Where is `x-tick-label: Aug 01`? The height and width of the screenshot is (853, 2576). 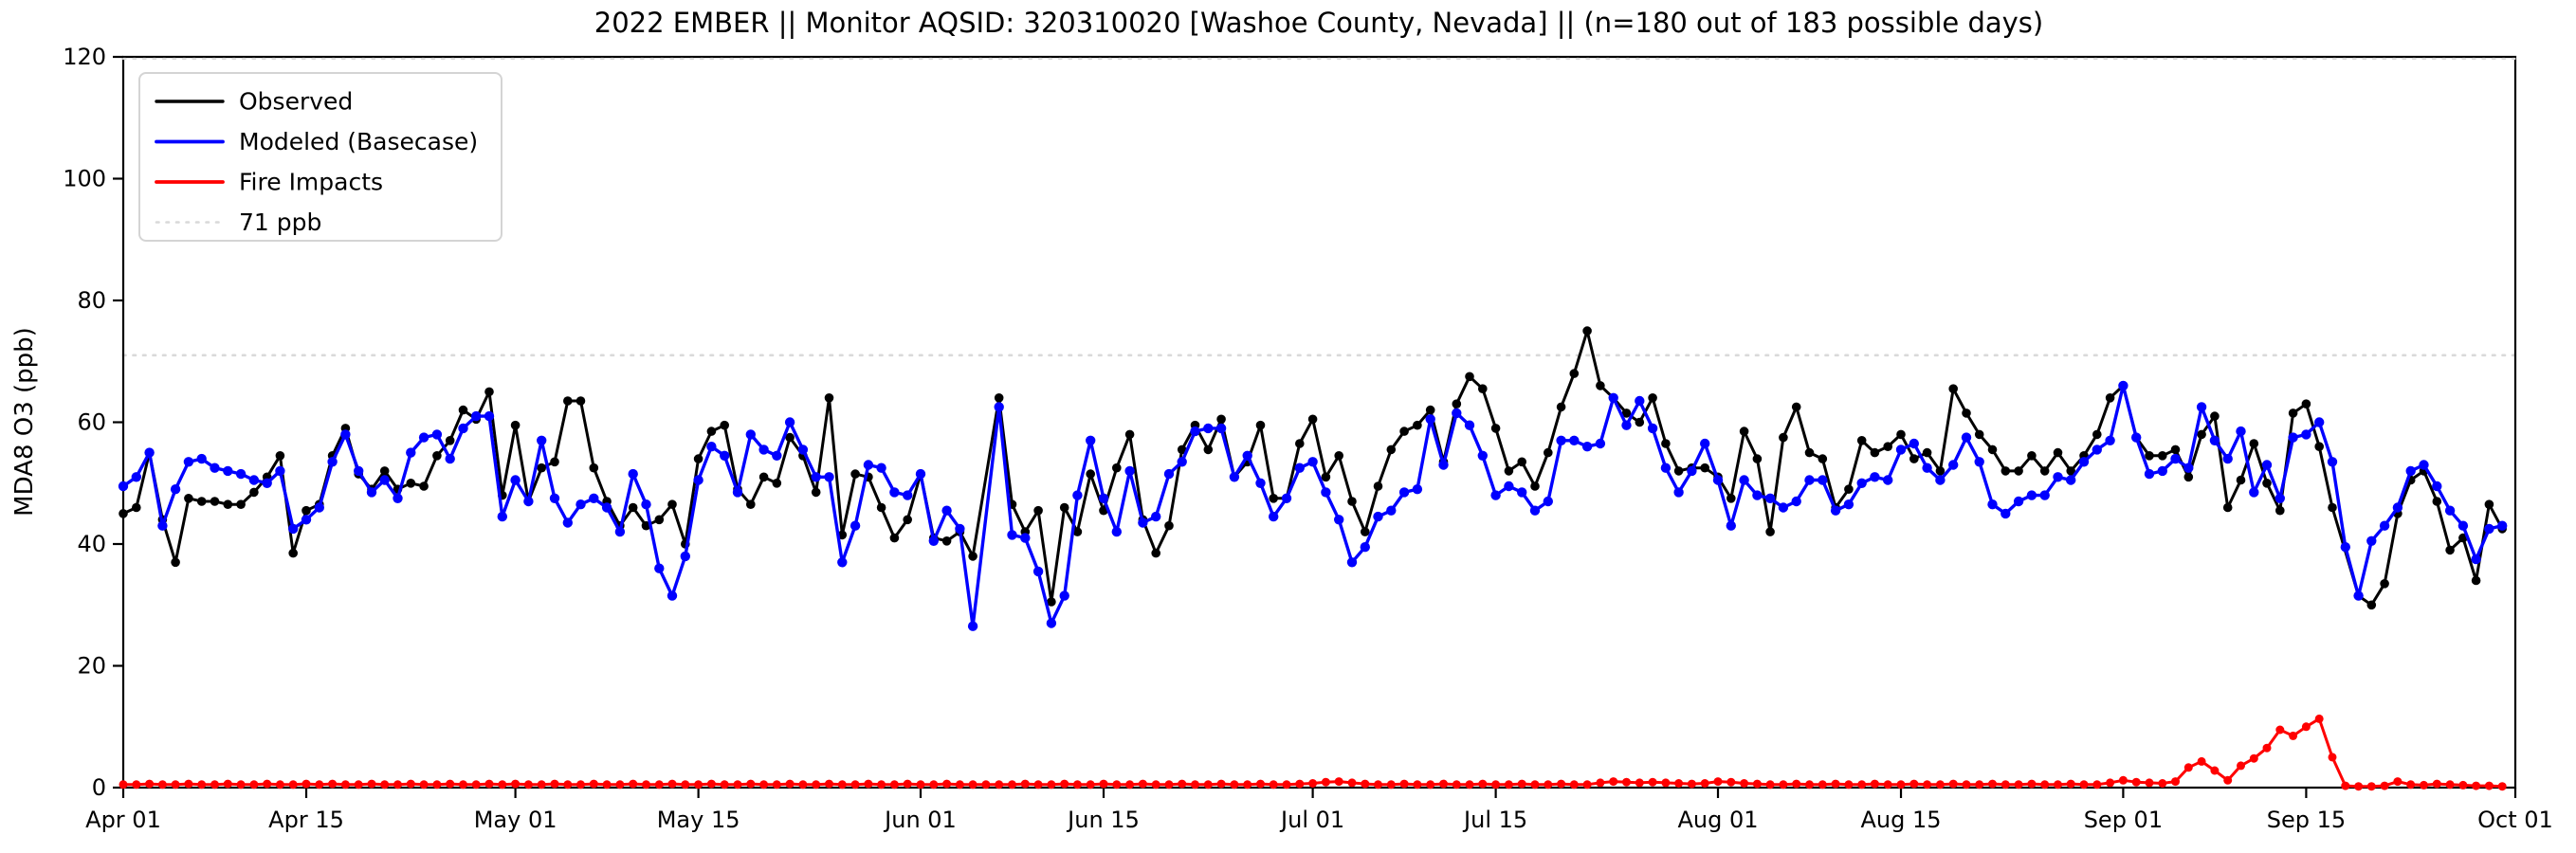
x-tick-label: Aug 01 is located at coordinates (1717, 820).